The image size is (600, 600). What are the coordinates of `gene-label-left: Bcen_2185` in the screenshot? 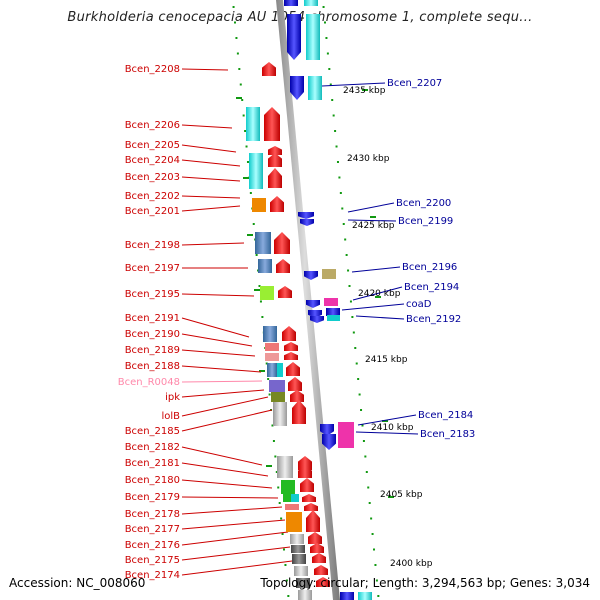 It's located at (152, 431).